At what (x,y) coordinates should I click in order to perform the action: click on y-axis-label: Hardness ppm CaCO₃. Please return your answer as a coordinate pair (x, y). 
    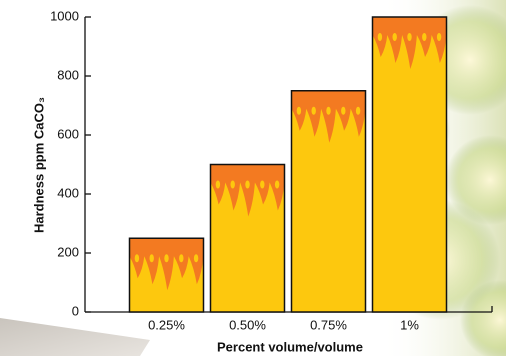
    Looking at the image, I should click on (38, 165).